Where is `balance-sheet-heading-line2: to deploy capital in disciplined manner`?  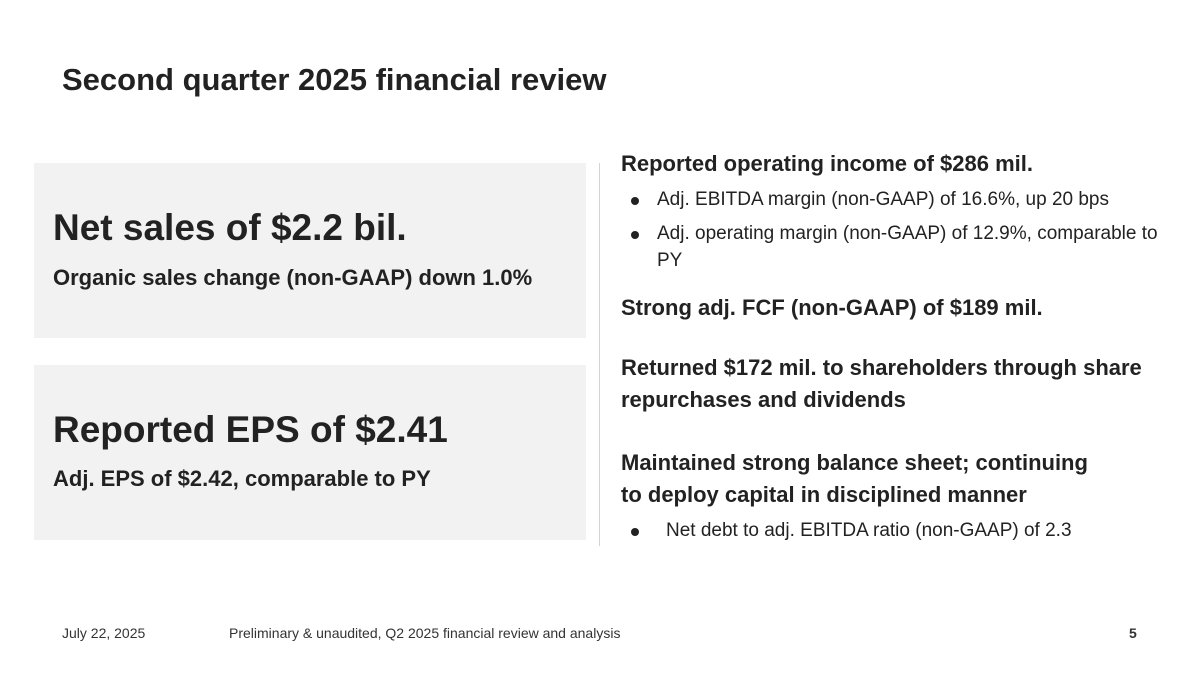 balance-sheet-heading-line2: to deploy capital in disciplined manner is located at coordinates (824, 494).